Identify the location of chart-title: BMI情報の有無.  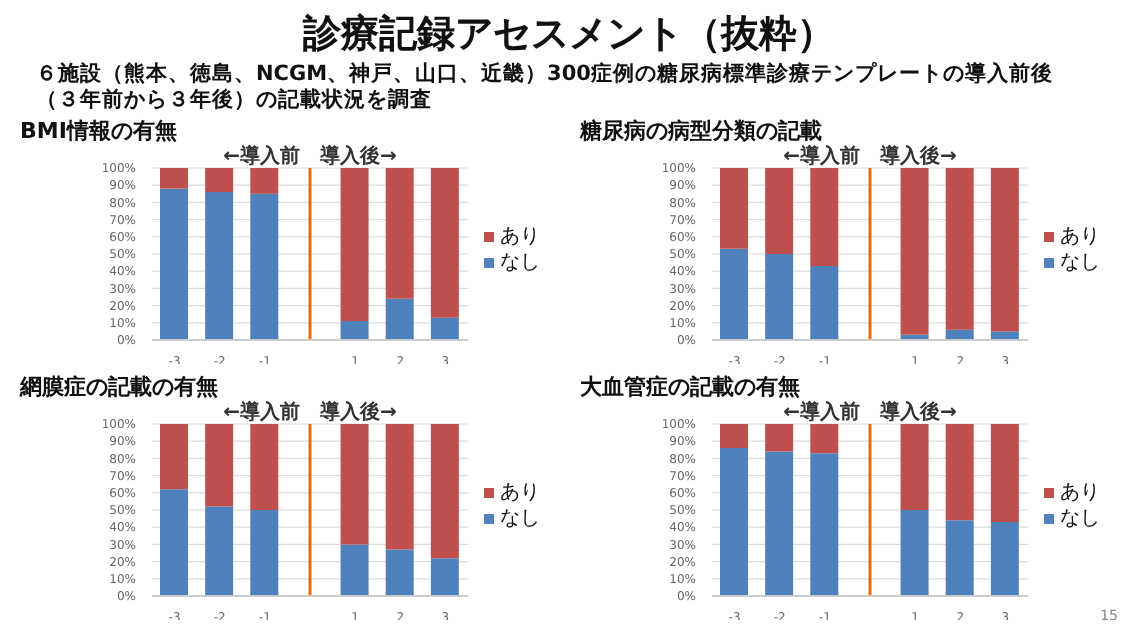
(98, 131).